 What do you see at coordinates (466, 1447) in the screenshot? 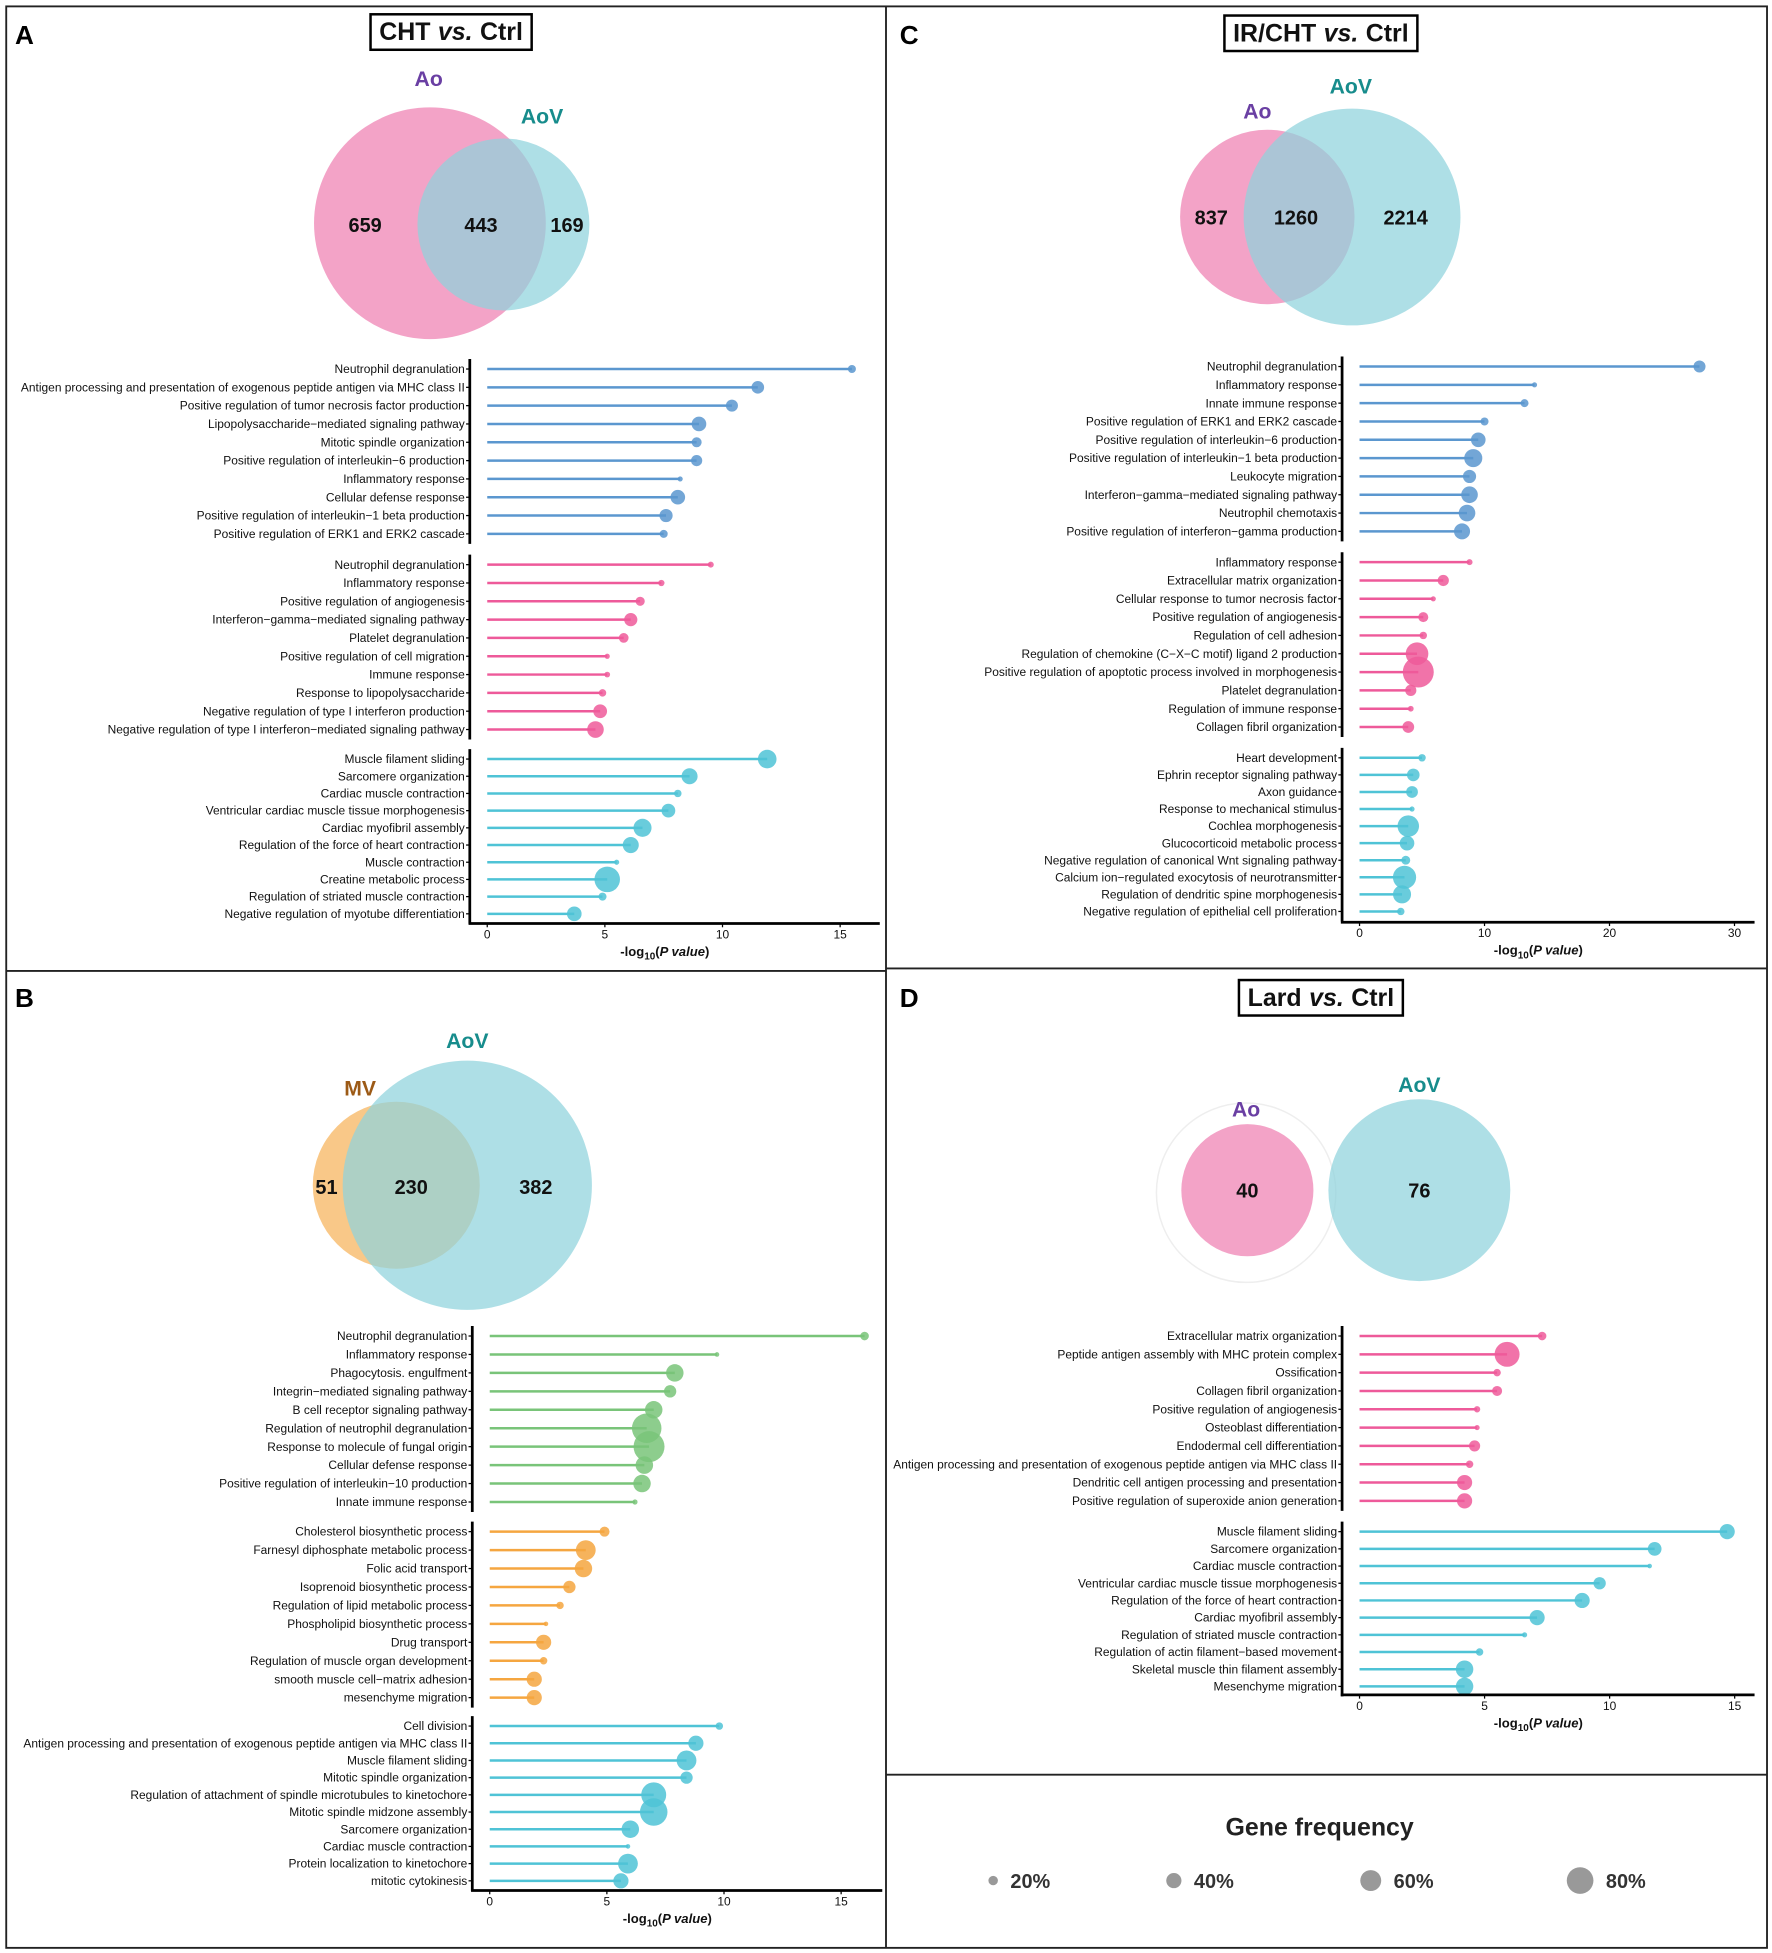
I see `term-row: Response to molecule of fungal origin` at bounding box center [466, 1447].